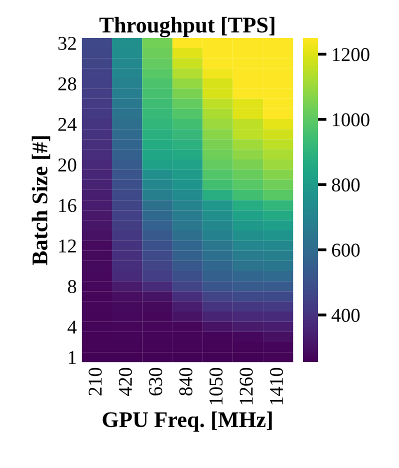 Image resolution: width=399 pixels, height=468 pixels. I want to click on y-tick-label: 24, so click(67, 124).